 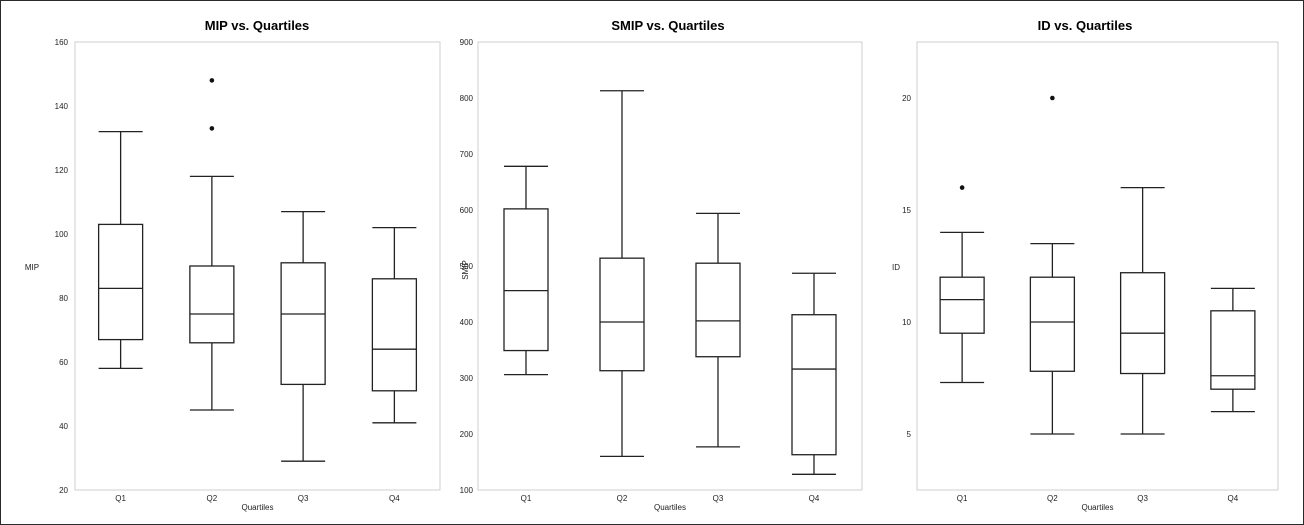 I want to click on y-tick-label: 200, so click(x=467, y=434).